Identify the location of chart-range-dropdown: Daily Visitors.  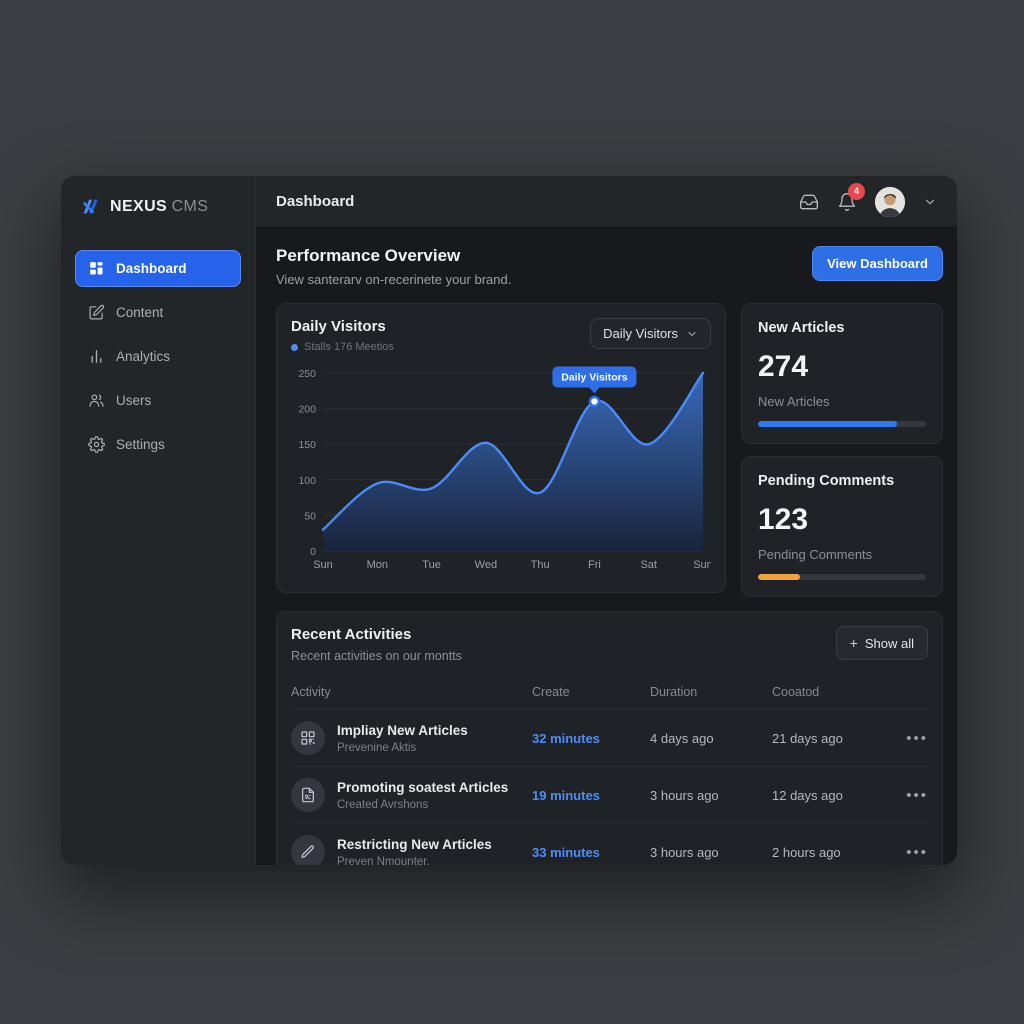
(650, 333).